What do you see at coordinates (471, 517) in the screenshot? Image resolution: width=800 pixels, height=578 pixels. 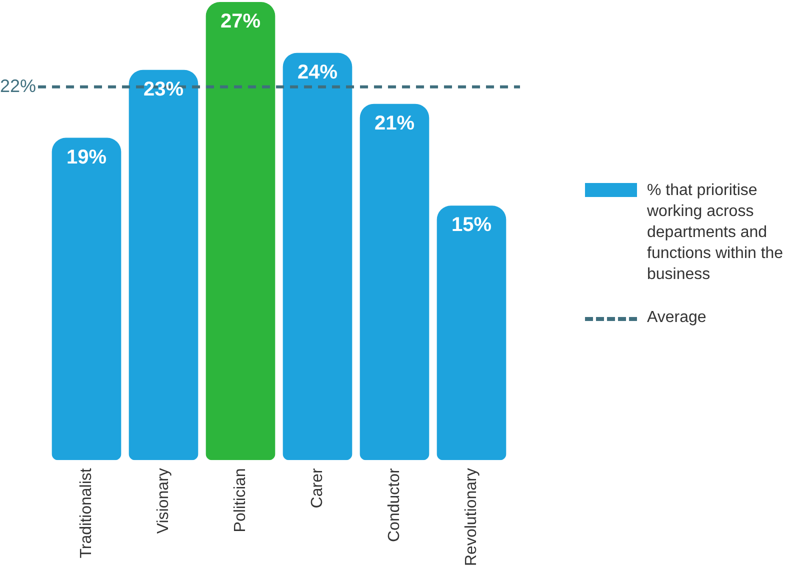 I see `x-tick-label: Revolutionary` at bounding box center [471, 517].